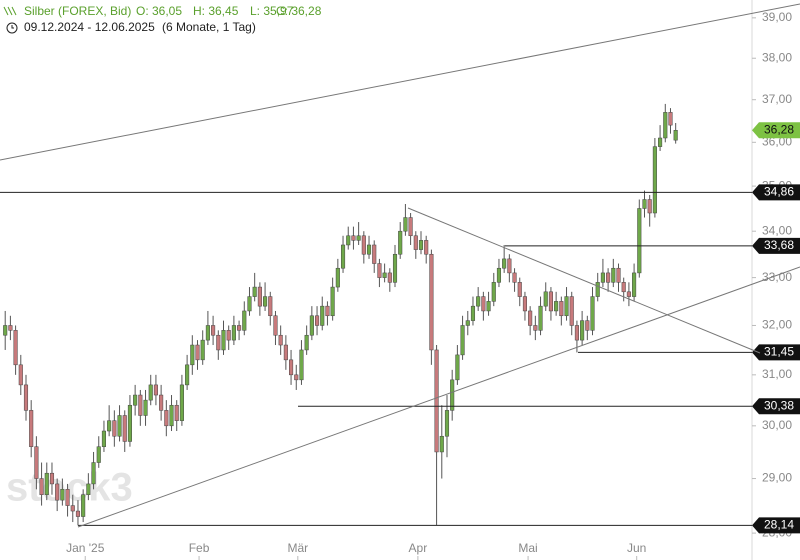 This screenshot has height=560, width=800. Describe the element at coordinates (777, 478) in the screenshot. I see `y-tick-label: 29,00` at that location.